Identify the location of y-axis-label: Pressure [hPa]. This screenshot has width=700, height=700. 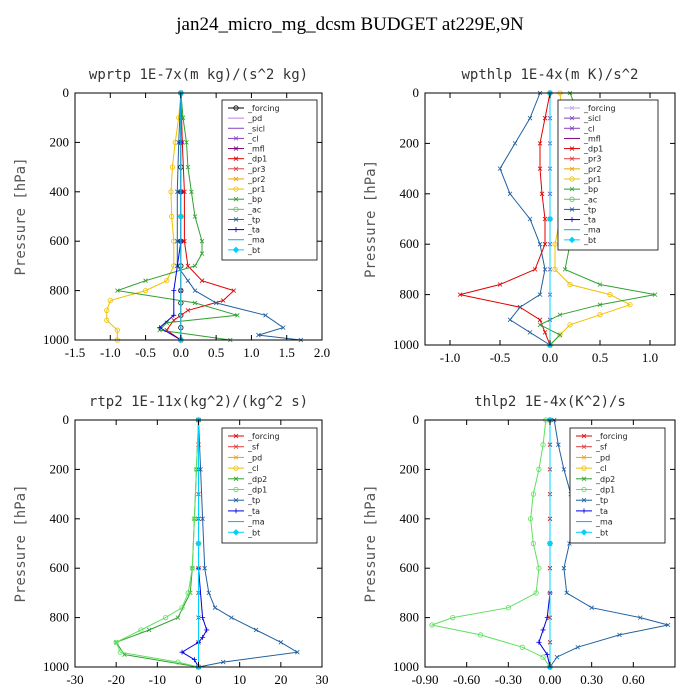
(21, 543).